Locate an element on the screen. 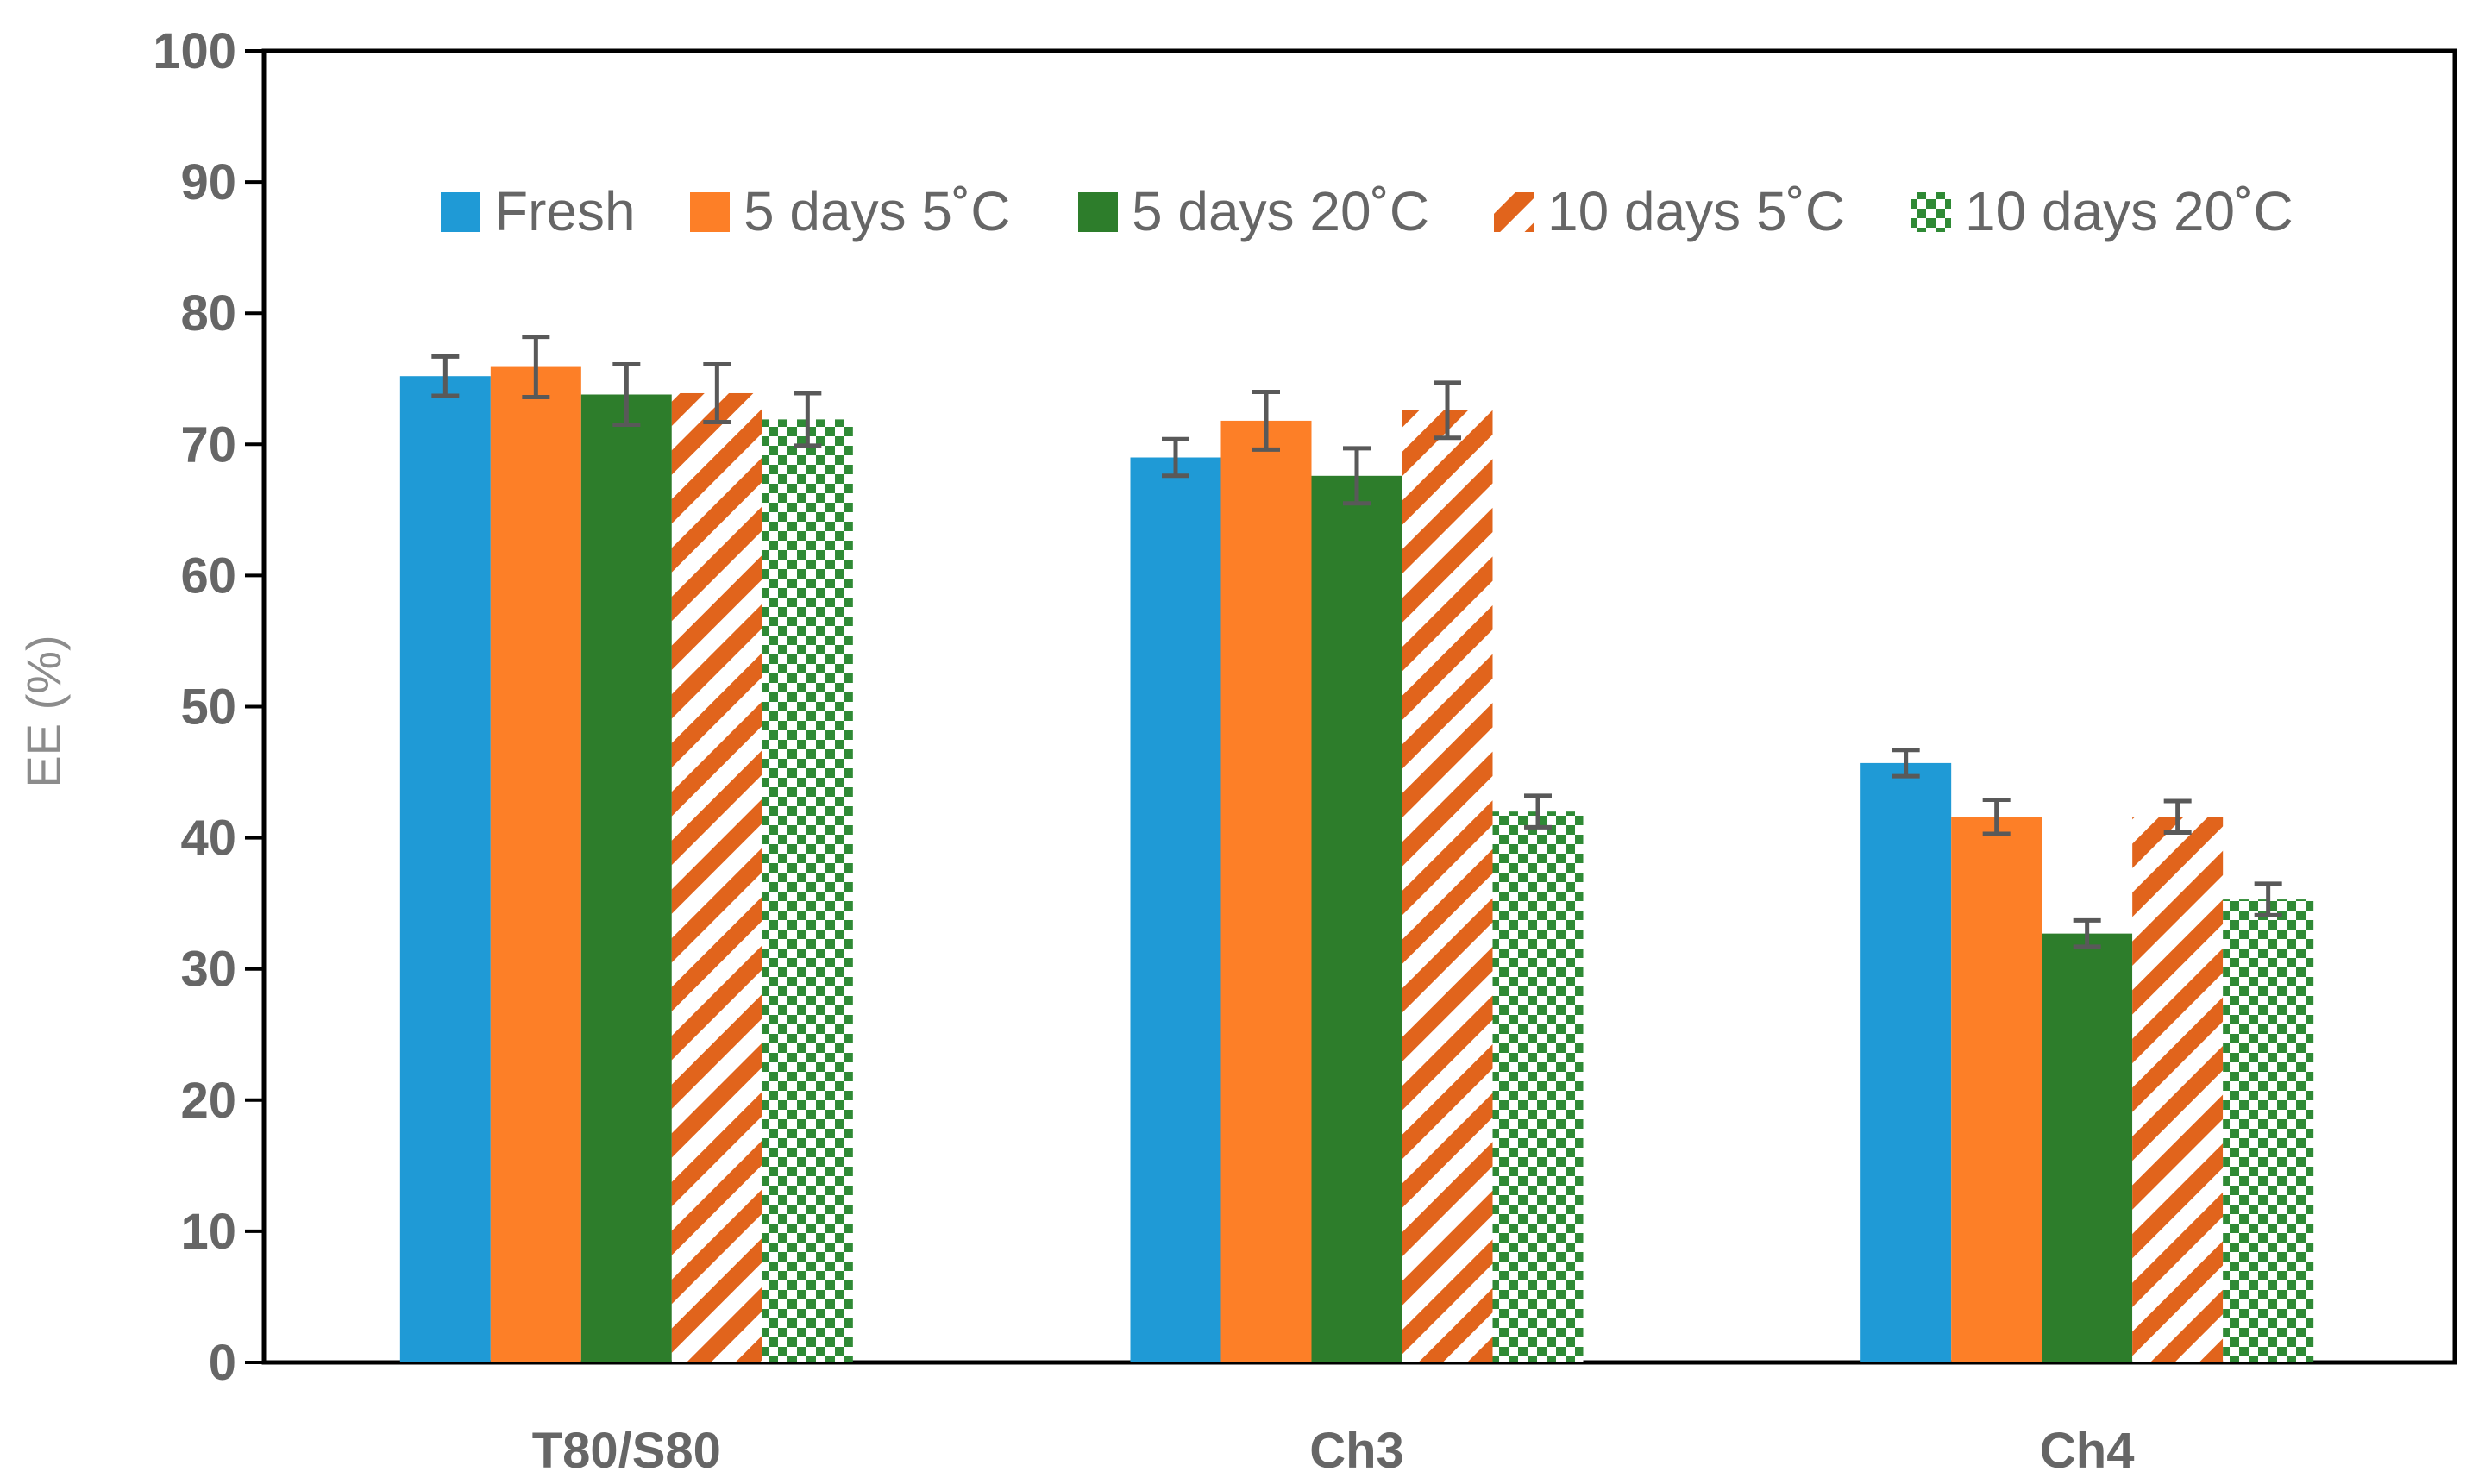 The image size is (2466, 1484). legend-label: Fresh is located at coordinates (565, 211).